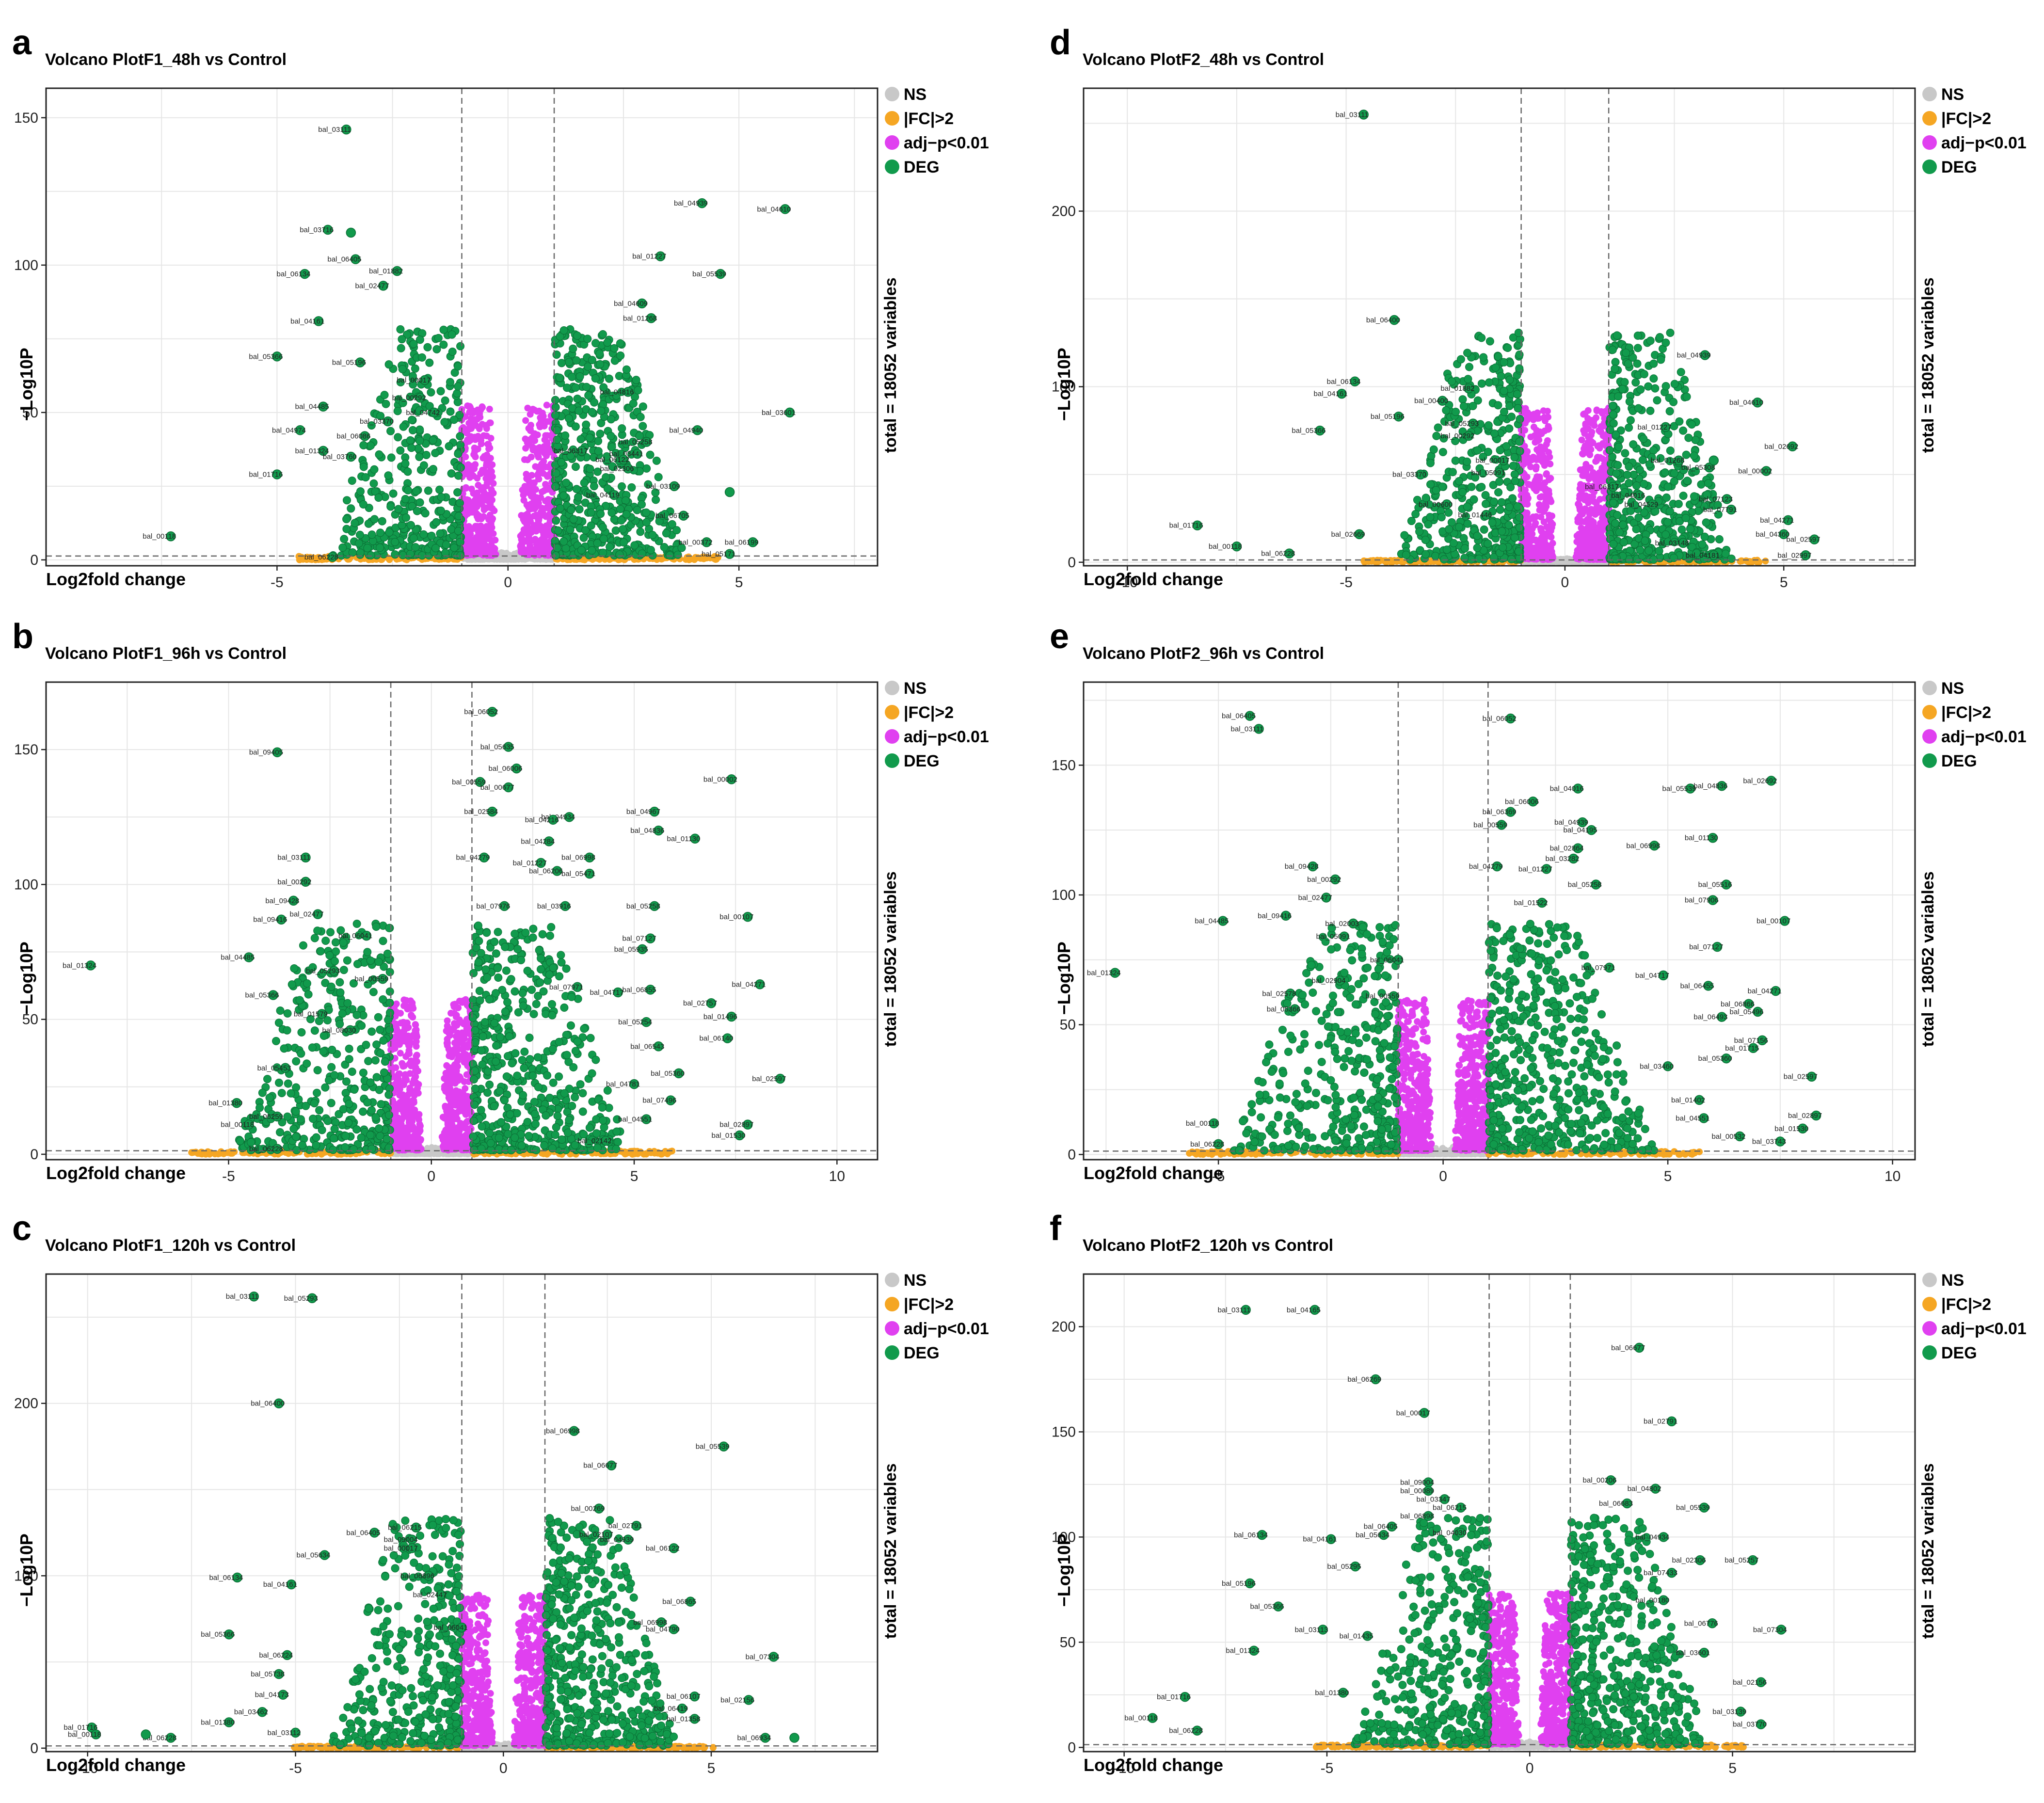 The width and height of the screenshot is (2044, 1803). Describe the element at coordinates (312, 407) in the screenshot. I see `gene-label: bal_04485` at that location.